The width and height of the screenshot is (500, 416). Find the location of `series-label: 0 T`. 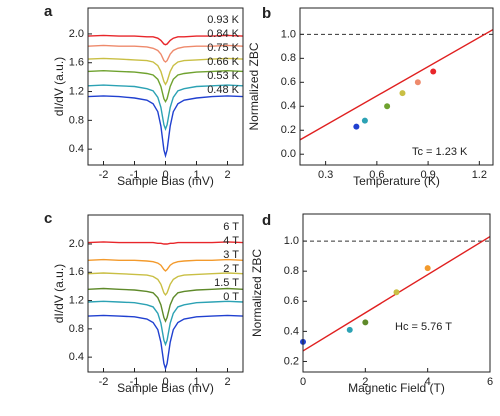

series-label: 0 T is located at coordinates (231, 297).